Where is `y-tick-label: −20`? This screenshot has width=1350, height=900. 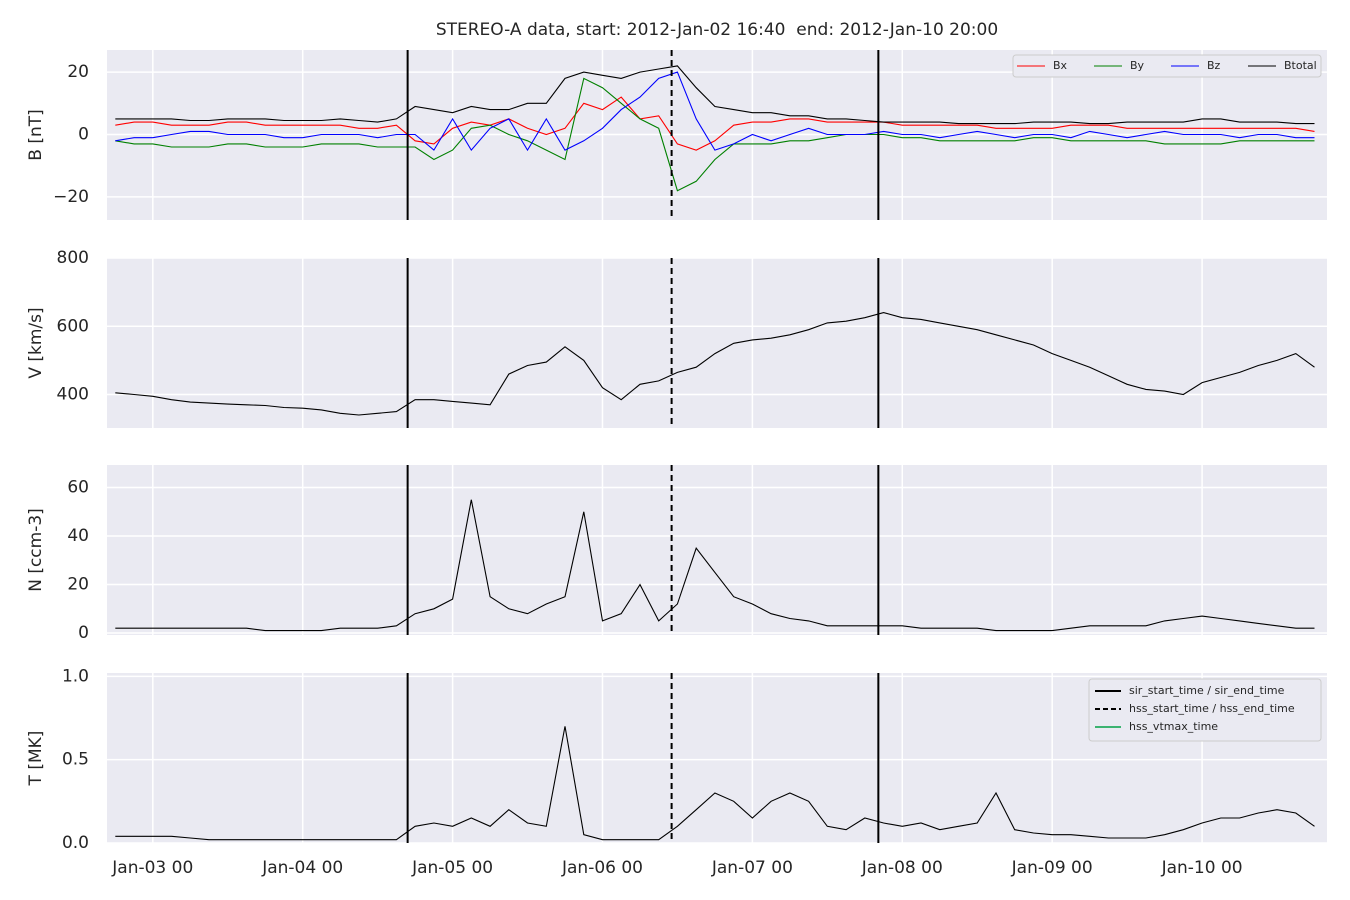 y-tick-label: −20 is located at coordinates (71, 197).